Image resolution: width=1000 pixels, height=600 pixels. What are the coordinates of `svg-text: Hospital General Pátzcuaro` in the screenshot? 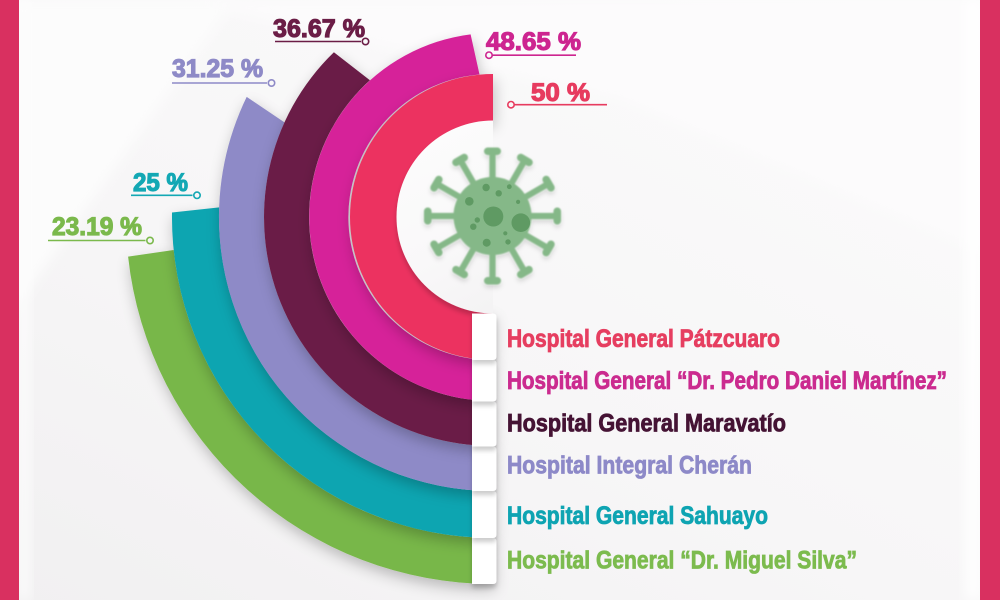 It's located at (643, 339).